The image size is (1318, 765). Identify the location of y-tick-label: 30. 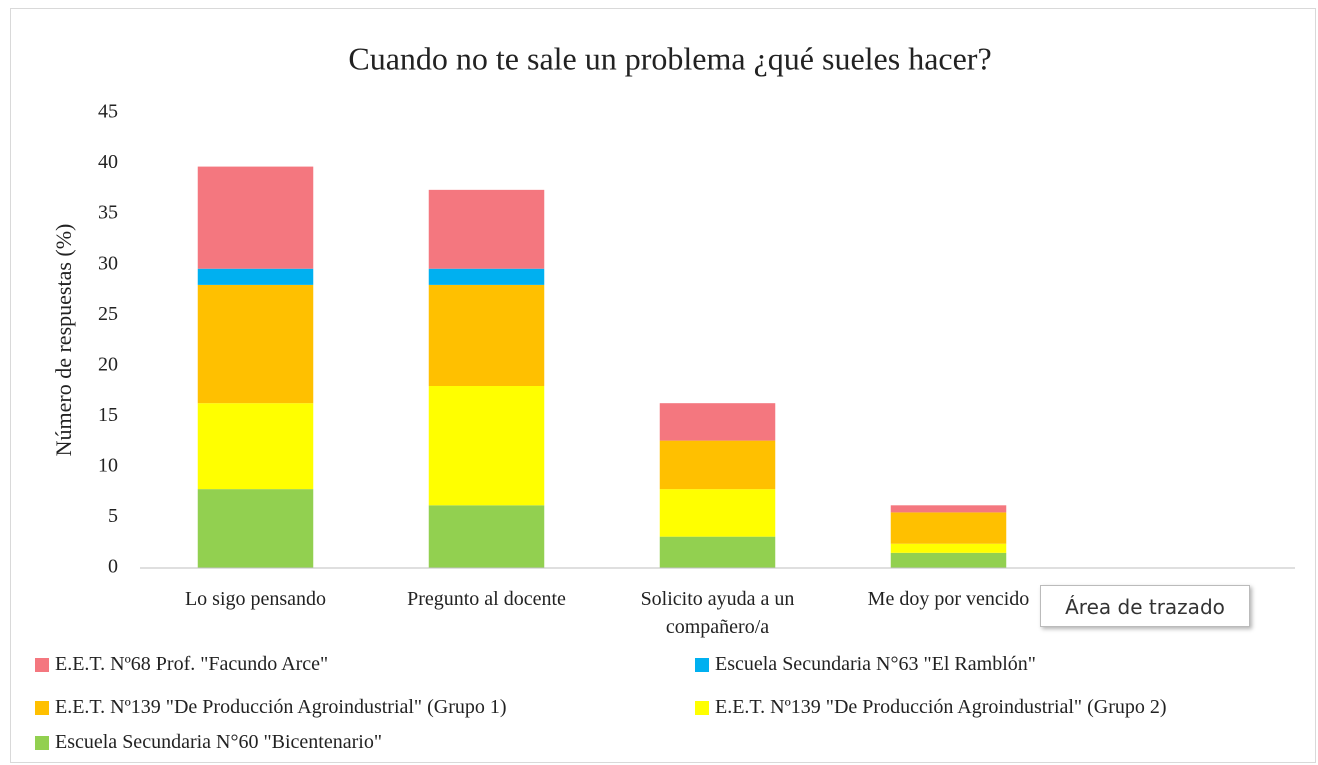
(108, 263).